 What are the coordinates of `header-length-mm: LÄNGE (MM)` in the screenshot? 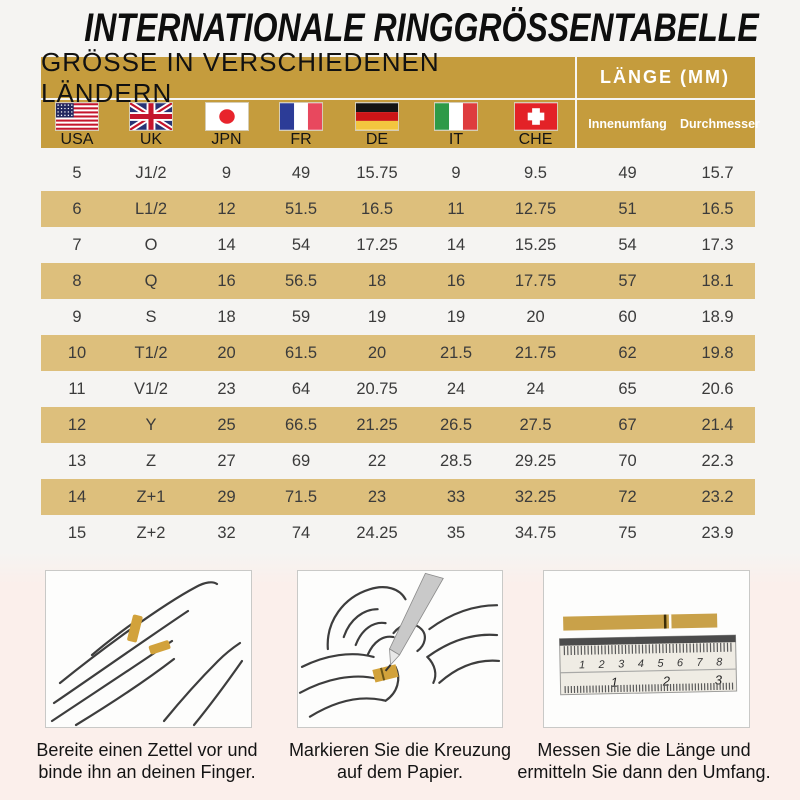 It's located at (665, 77).